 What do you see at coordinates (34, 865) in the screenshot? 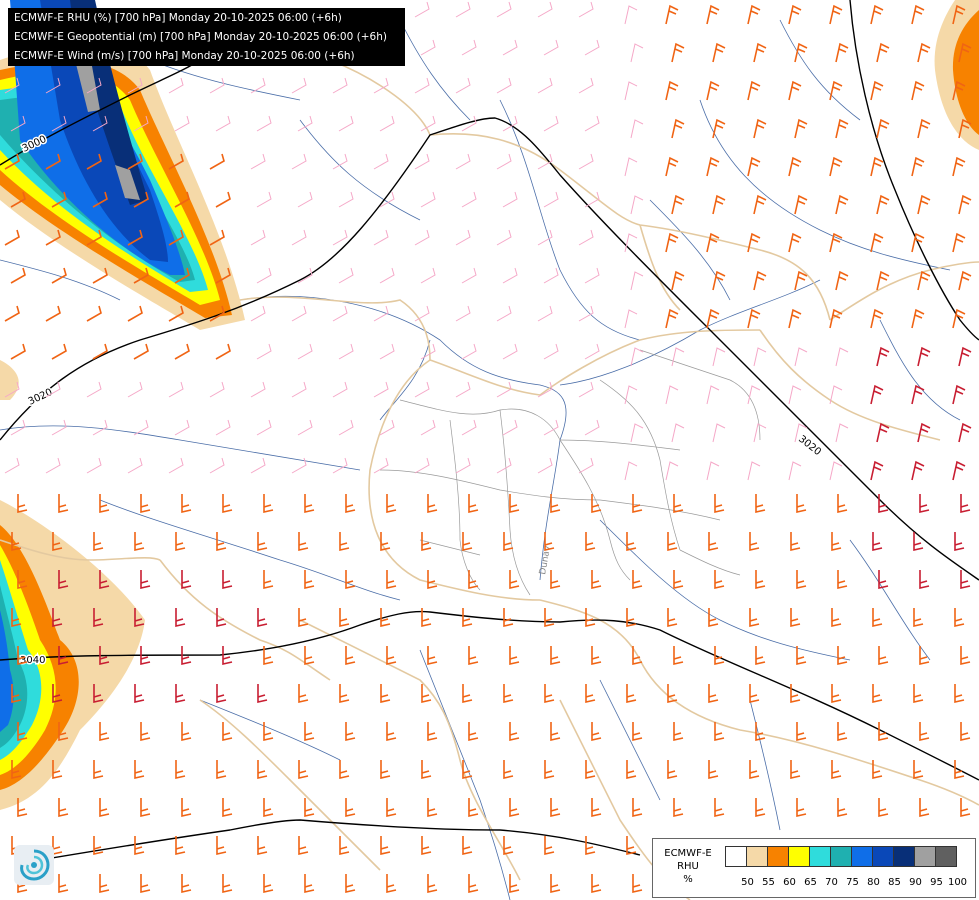
I see `logo-icon` at bounding box center [34, 865].